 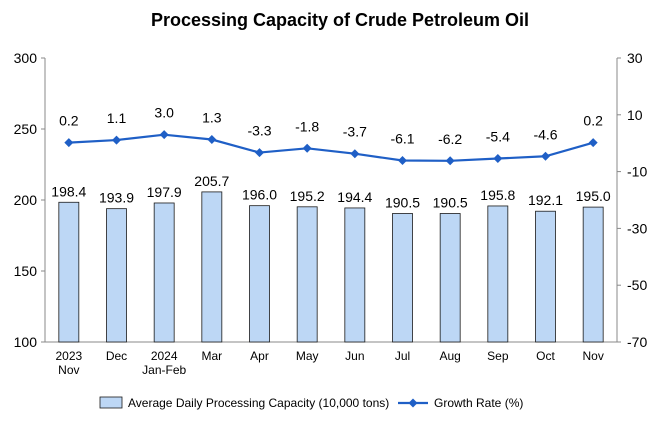 I want to click on y-right-tick-label: -10, so click(x=637, y=172).